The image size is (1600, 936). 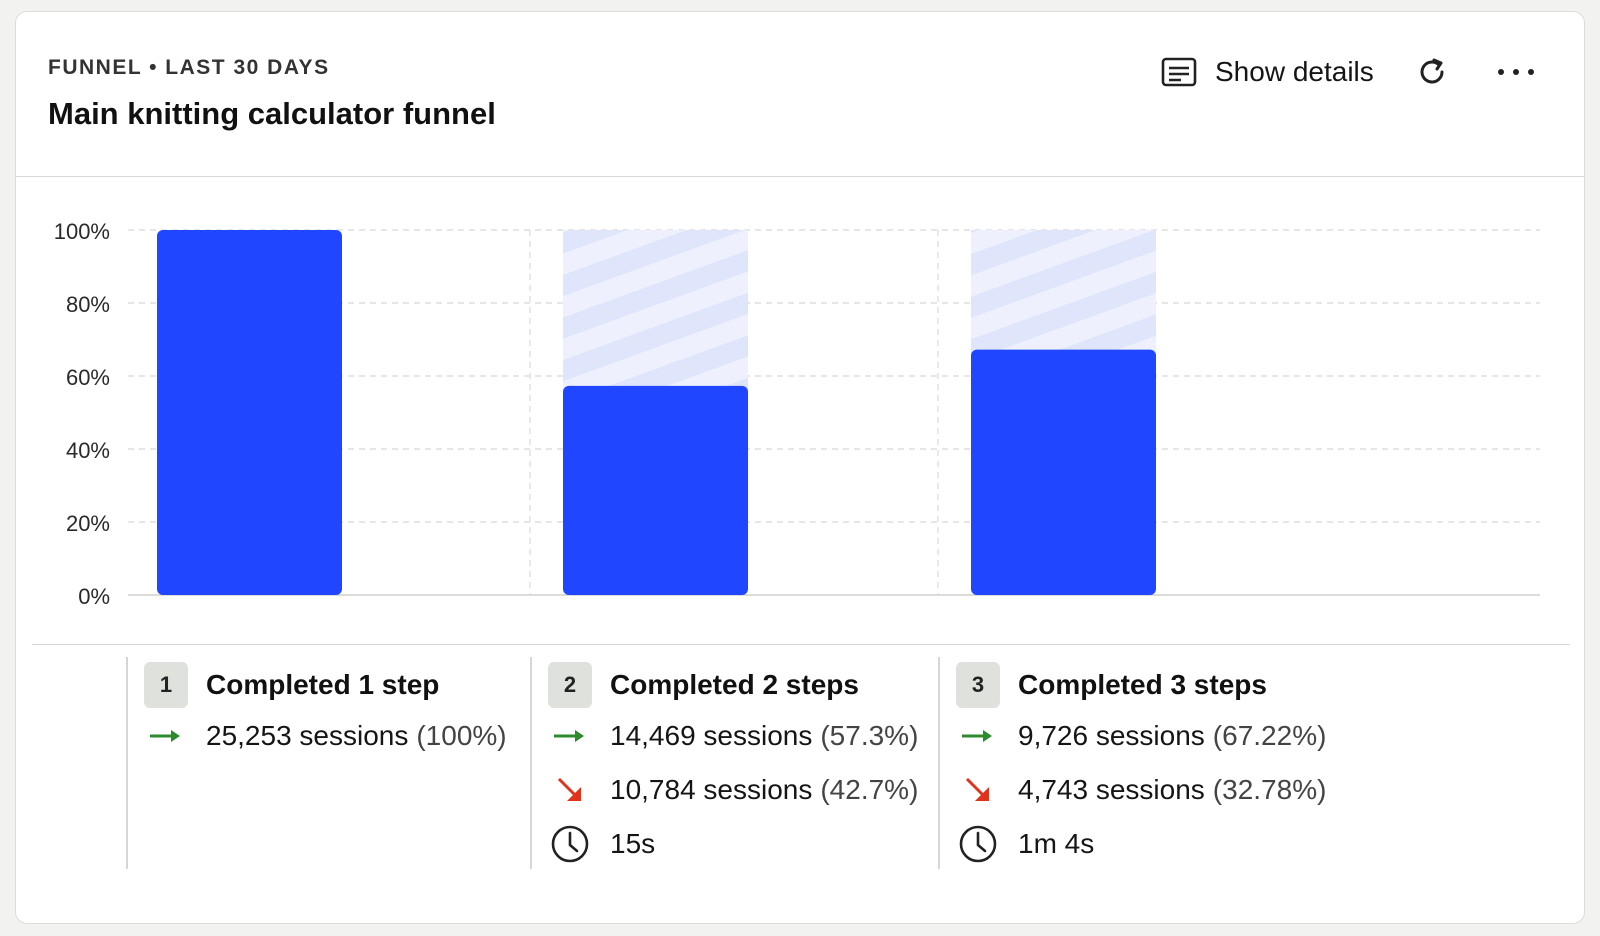 What do you see at coordinates (711, 789) in the screenshot?
I see `dropped-sessions: 10,784 sessions` at bounding box center [711, 789].